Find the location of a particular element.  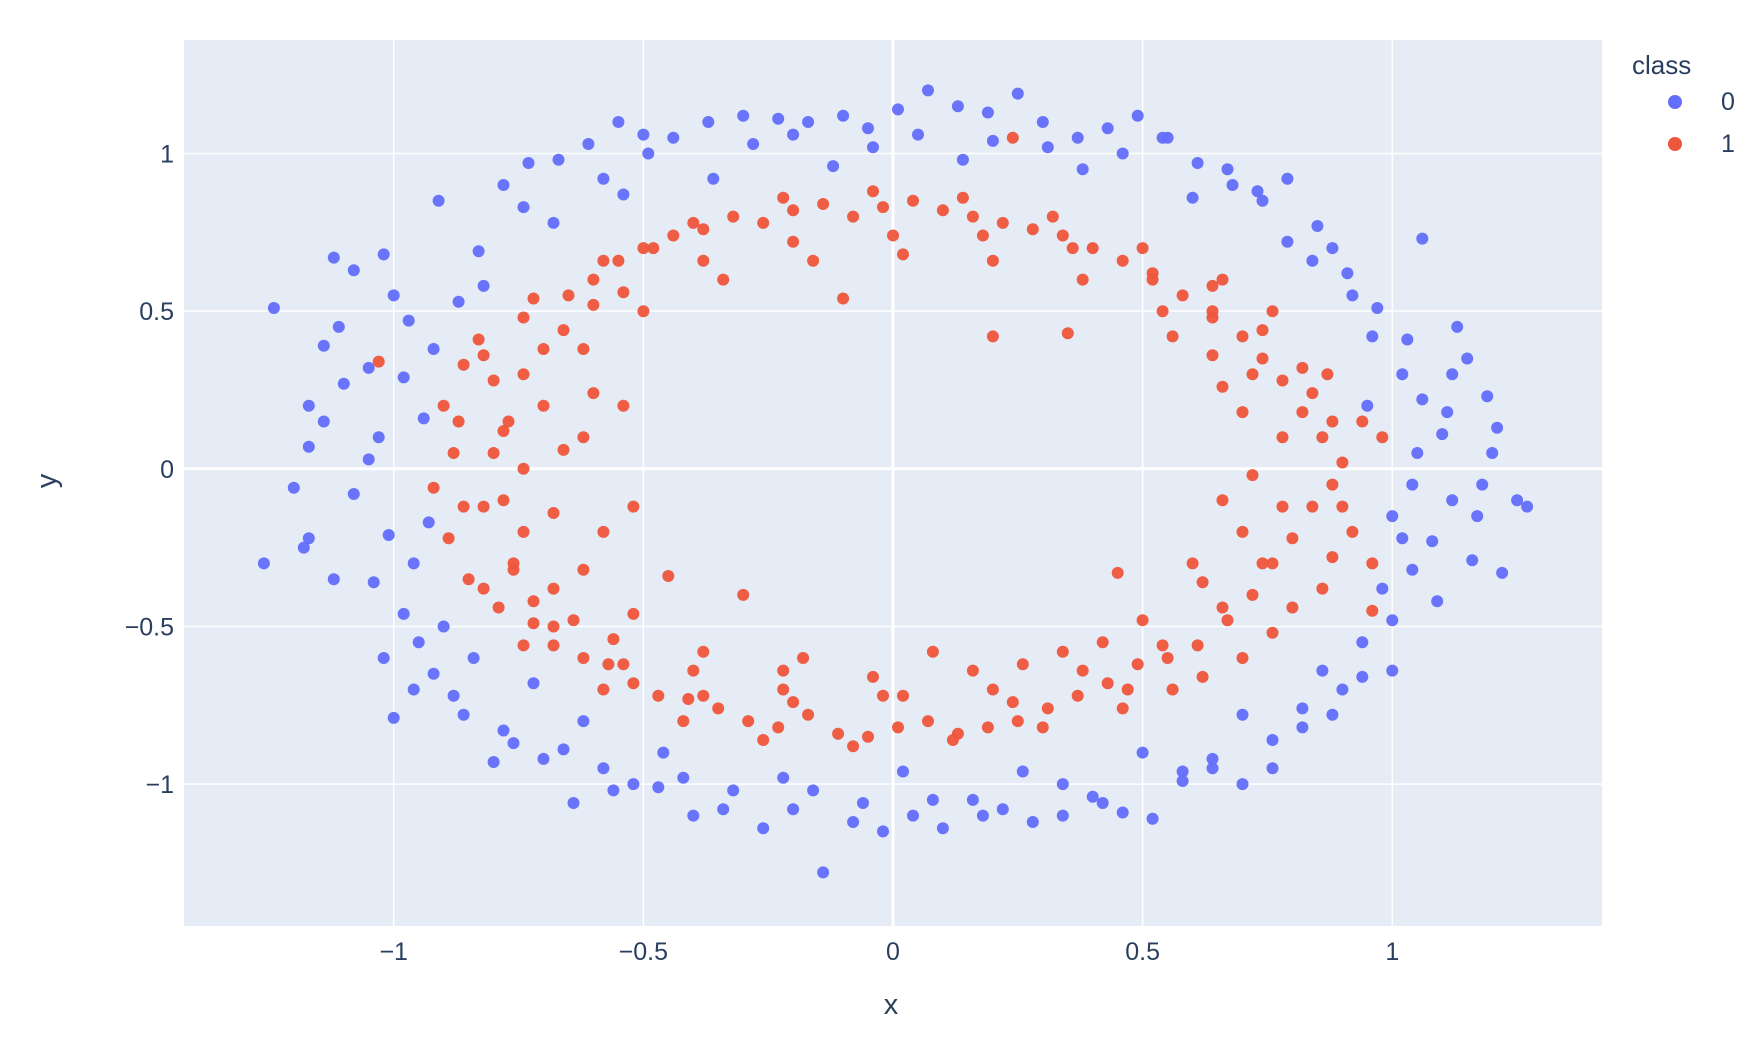

y-axis-ticks: −1 −0.5 0 0.5 1 is located at coordinates (149, 470).